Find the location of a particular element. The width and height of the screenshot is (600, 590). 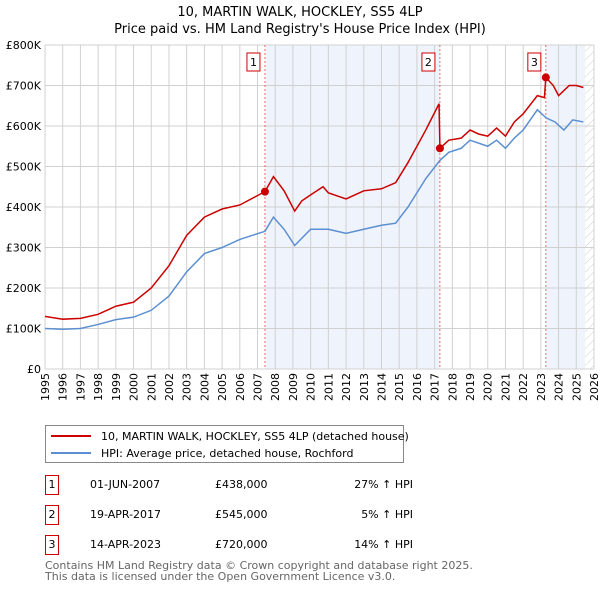

y-tick-label: £200K is located at coordinates (24, 288).